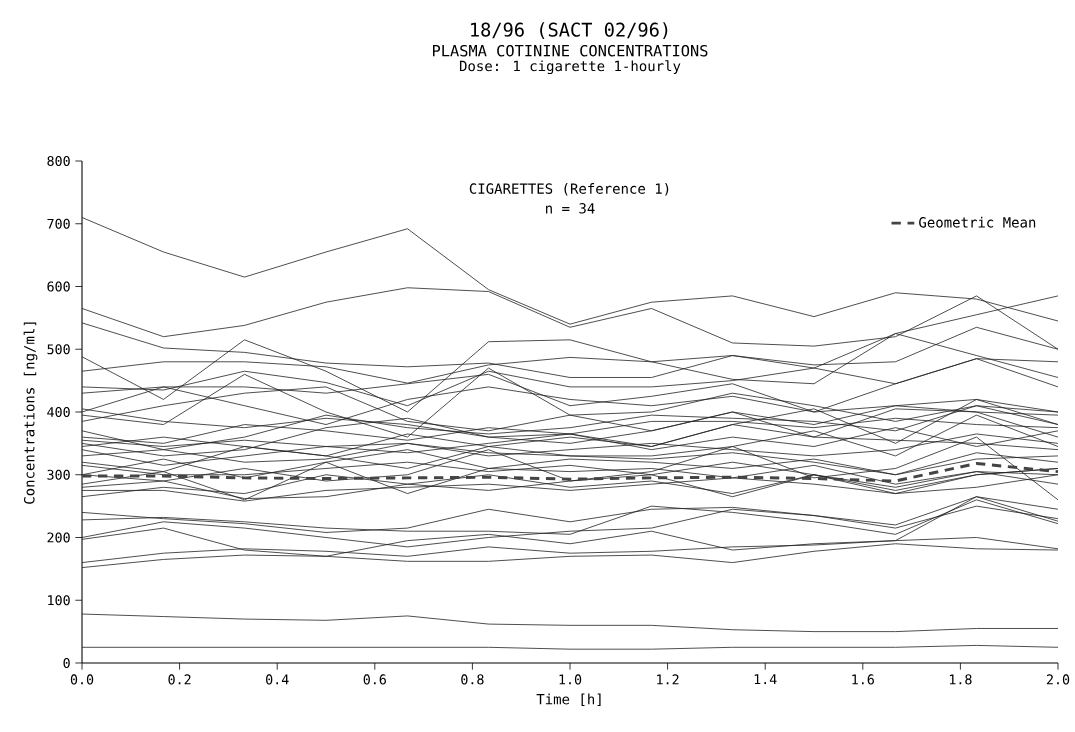  I want to click on x-tick-label: 1.2, so click(668, 679).